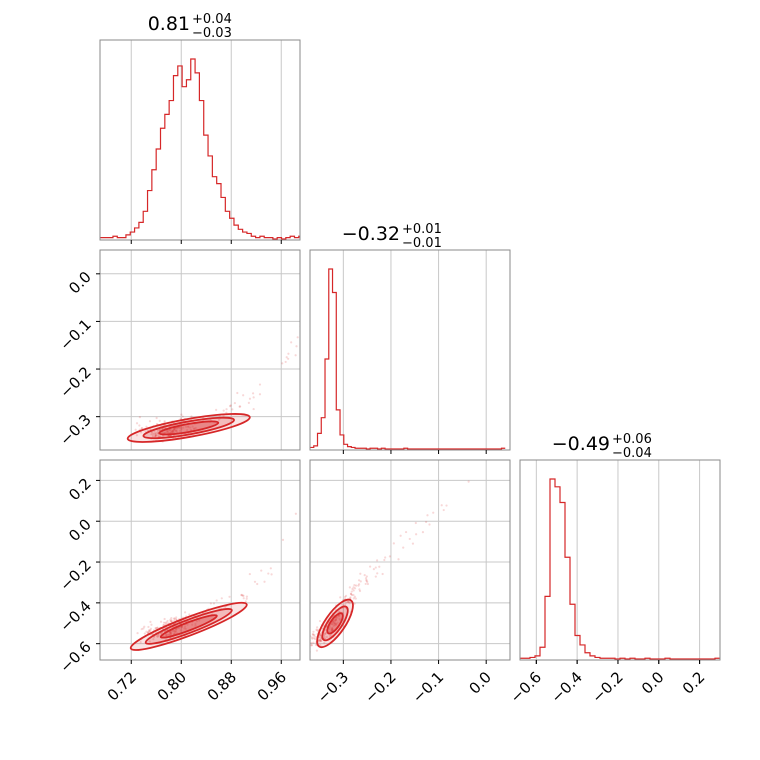 The height and width of the screenshot is (760, 760). What do you see at coordinates (75, 616) in the screenshot?
I see `y-tick-label: −0.4` at bounding box center [75, 616].